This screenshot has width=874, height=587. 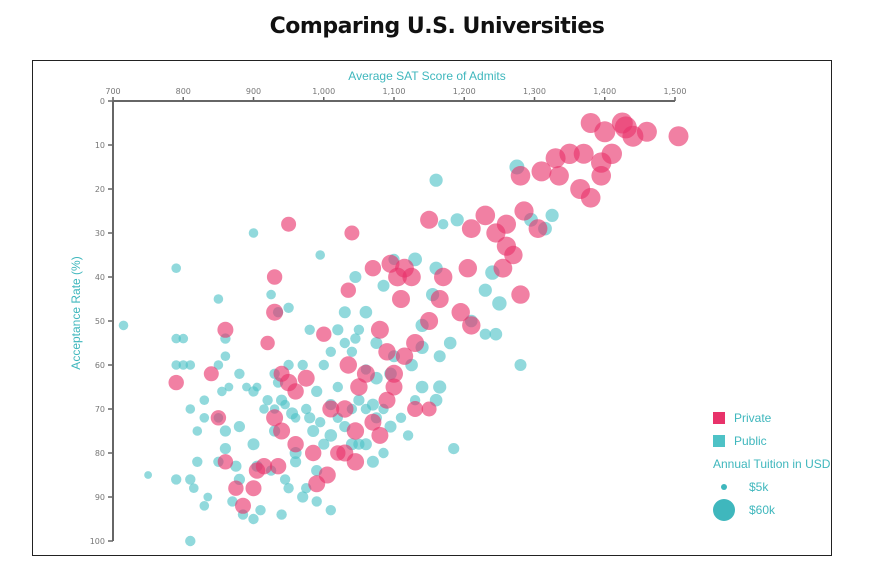 I want to click on x-tick-label-0: 700, so click(x=112, y=91).